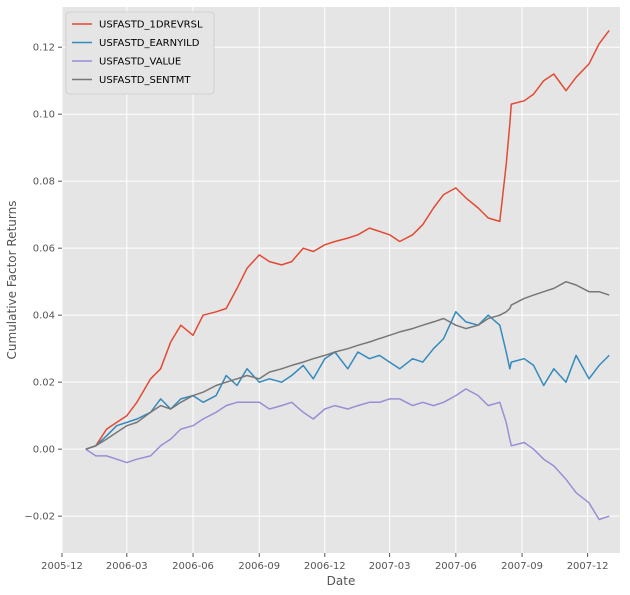 Image resolution: width=630 pixels, height=595 pixels. Describe the element at coordinates (44, 182) in the screenshot. I see `y-tick-label: 0.08` at that location.